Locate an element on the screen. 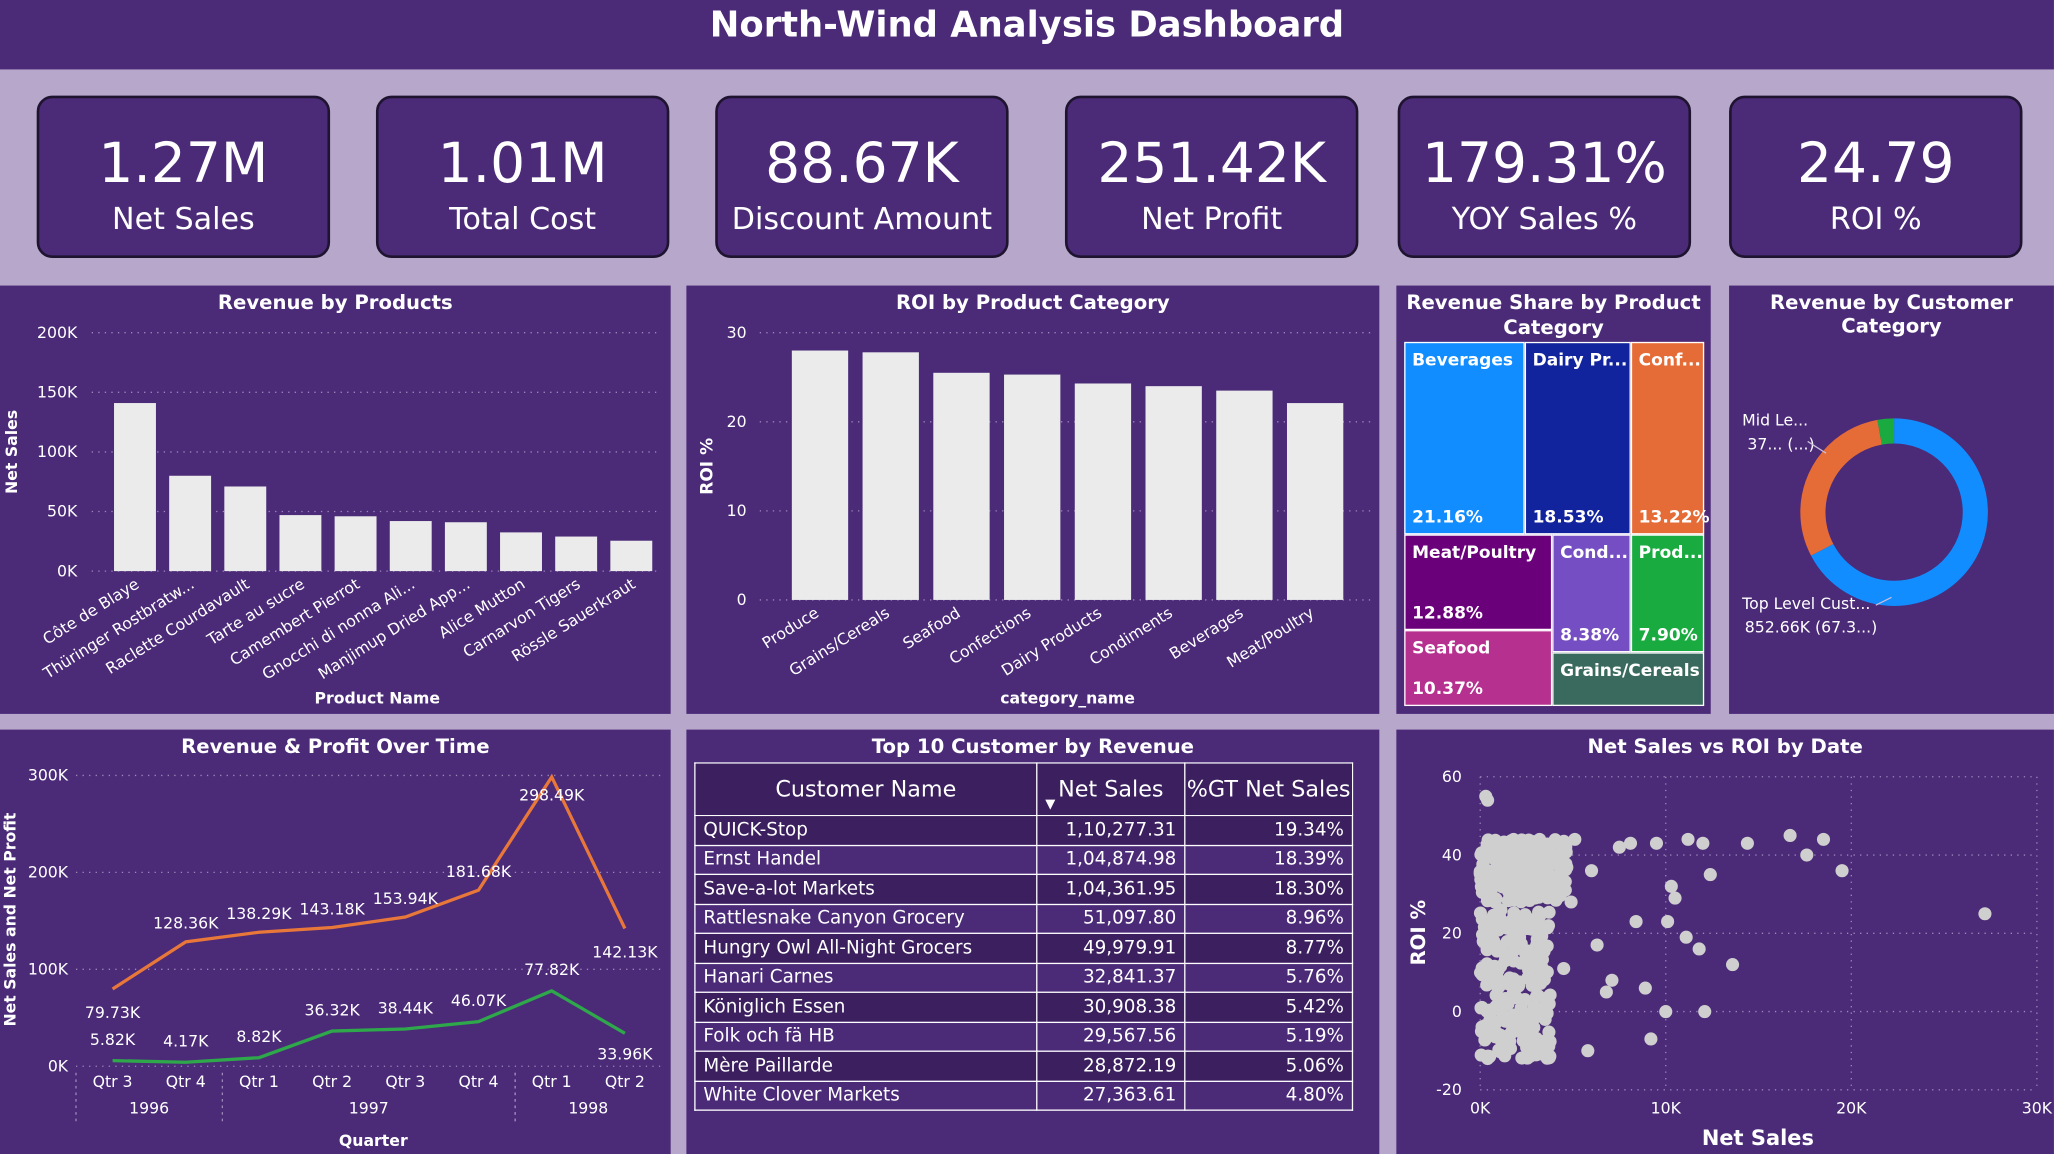 Image resolution: width=2054 pixels, height=1154 pixels. chart-title: ROI by Product Category is located at coordinates (1033, 302).